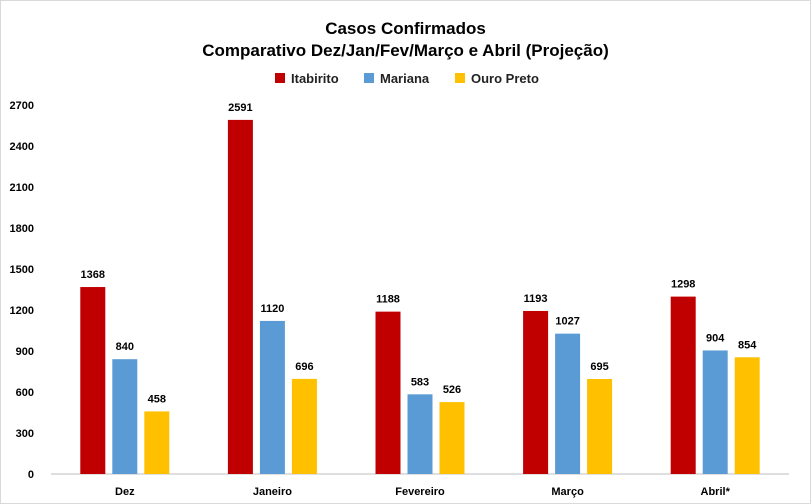  Describe the element at coordinates (683, 285) in the screenshot. I see `data-label: 1298` at that location.